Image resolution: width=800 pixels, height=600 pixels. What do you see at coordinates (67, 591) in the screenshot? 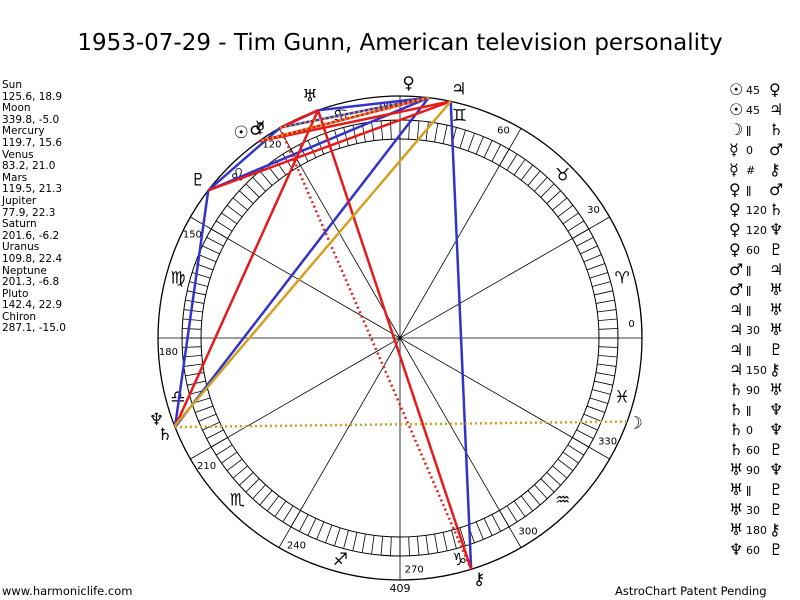
I see `footer-website: www.harmoniclife.com` at bounding box center [67, 591].